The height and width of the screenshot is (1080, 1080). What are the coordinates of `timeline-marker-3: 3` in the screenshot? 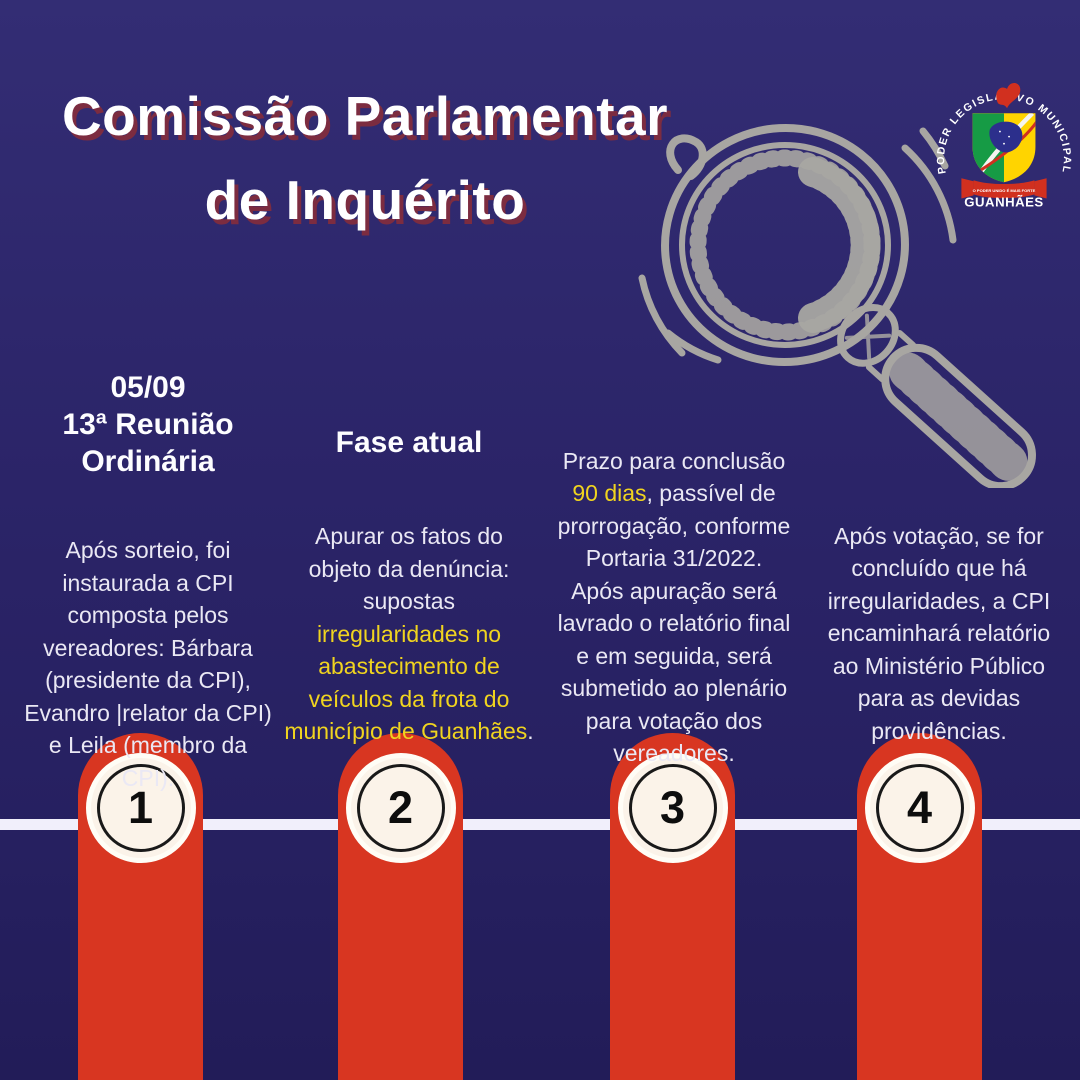 It's located at (672, 906).